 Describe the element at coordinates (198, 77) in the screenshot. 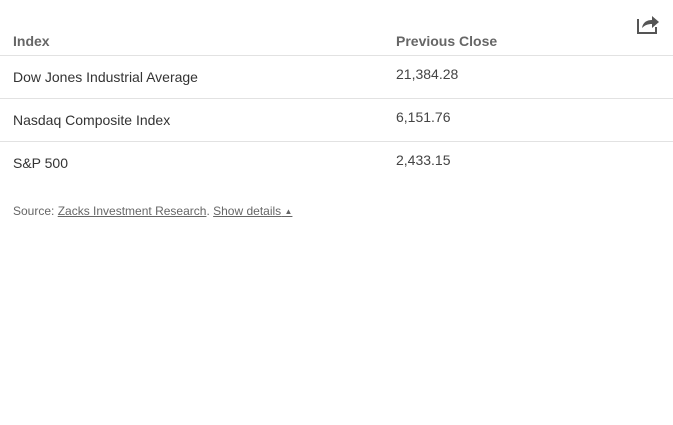

I see `index-name: Dow Jones Industrial Average` at that location.